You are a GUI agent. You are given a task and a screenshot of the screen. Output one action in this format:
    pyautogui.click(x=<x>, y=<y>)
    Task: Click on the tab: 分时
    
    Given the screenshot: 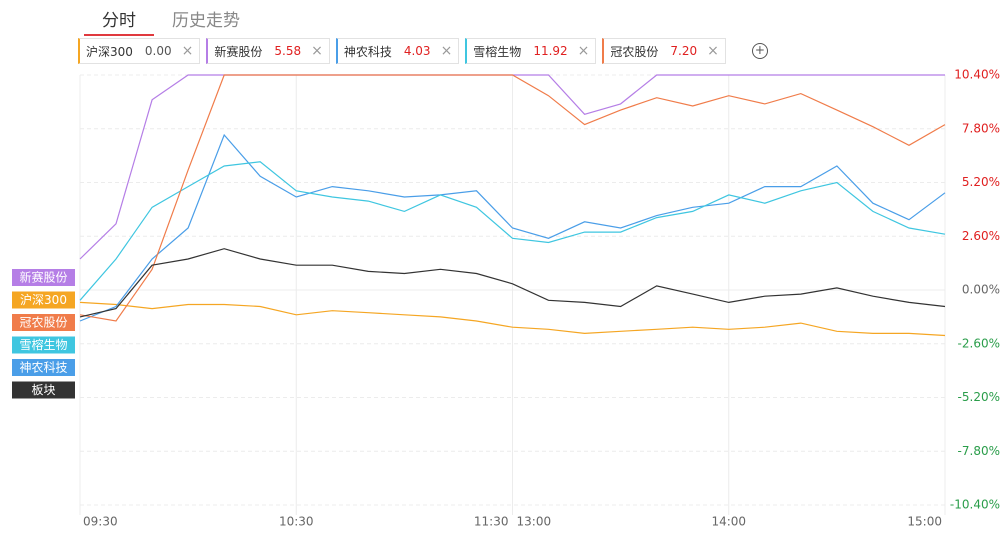 What is the action you would take?
    pyautogui.click(x=119, y=18)
    